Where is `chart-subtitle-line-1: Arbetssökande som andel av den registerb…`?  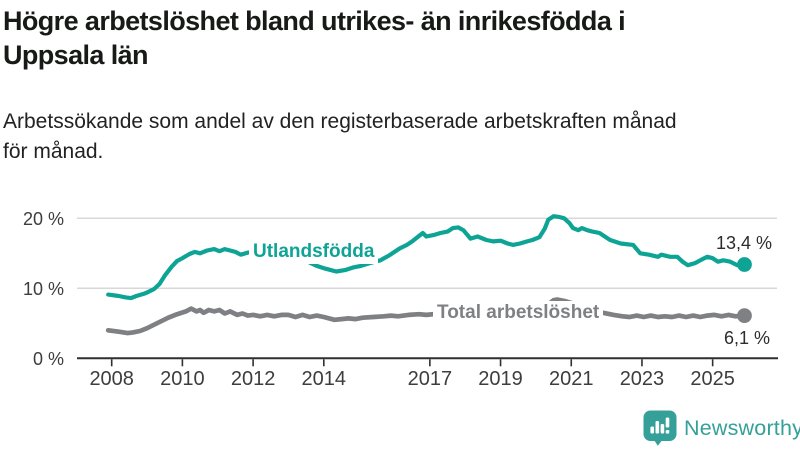
chart-subtitle-line-1: Arbetssökande som andel av den registerb… is located at coordinates (340, 121).